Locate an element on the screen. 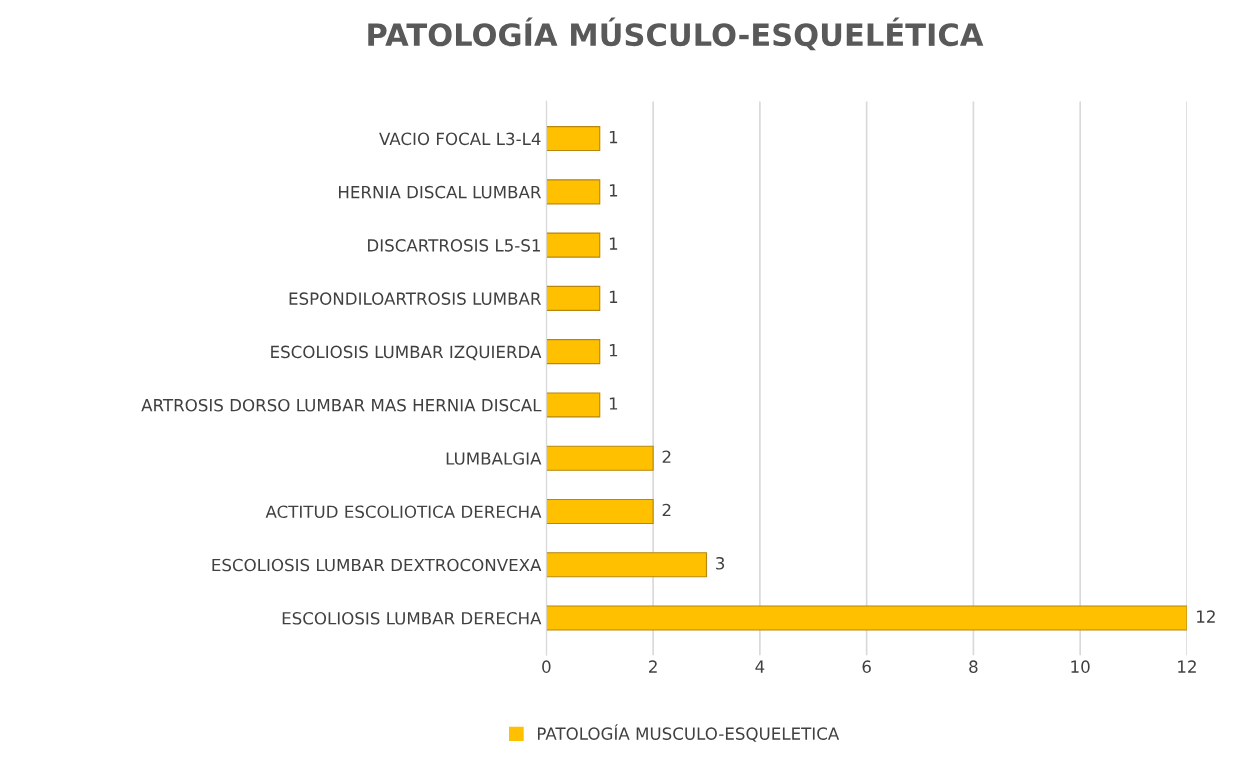 The width and height of the screenshot is (1256, 780). x-tick-label: 8 is located at coordinates (973, 666).